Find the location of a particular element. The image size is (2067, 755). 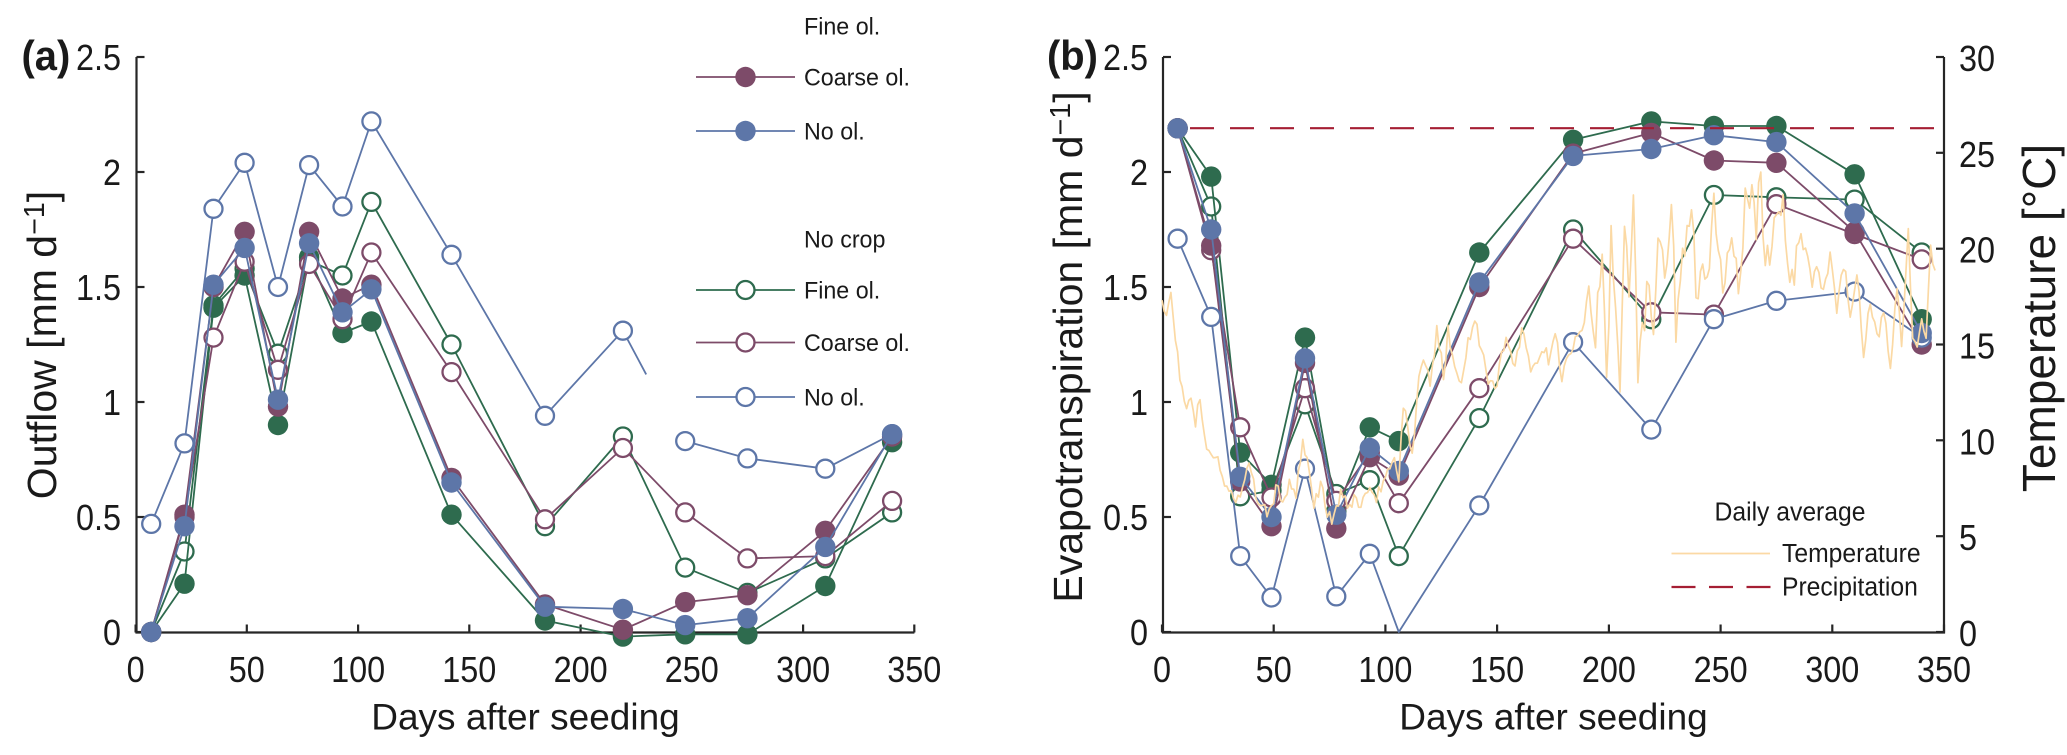

svg-text: 5 is located at coordinates (1968, 539).